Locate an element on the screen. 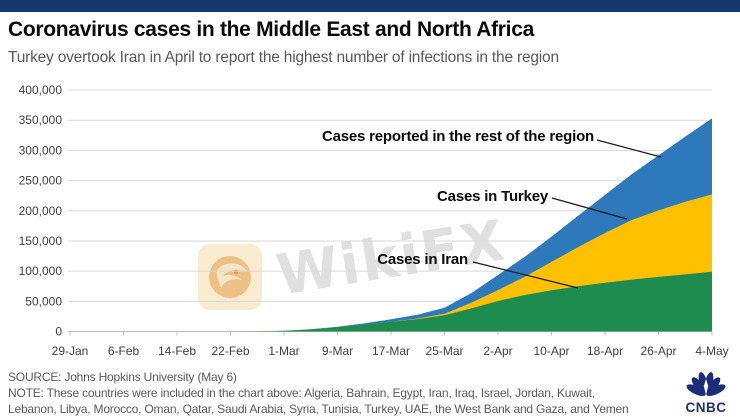 Image resolution: width=740 pixels, height=417 pixels. x-axis-tick-label: 18-Apr is located at coordinates (605, 351).